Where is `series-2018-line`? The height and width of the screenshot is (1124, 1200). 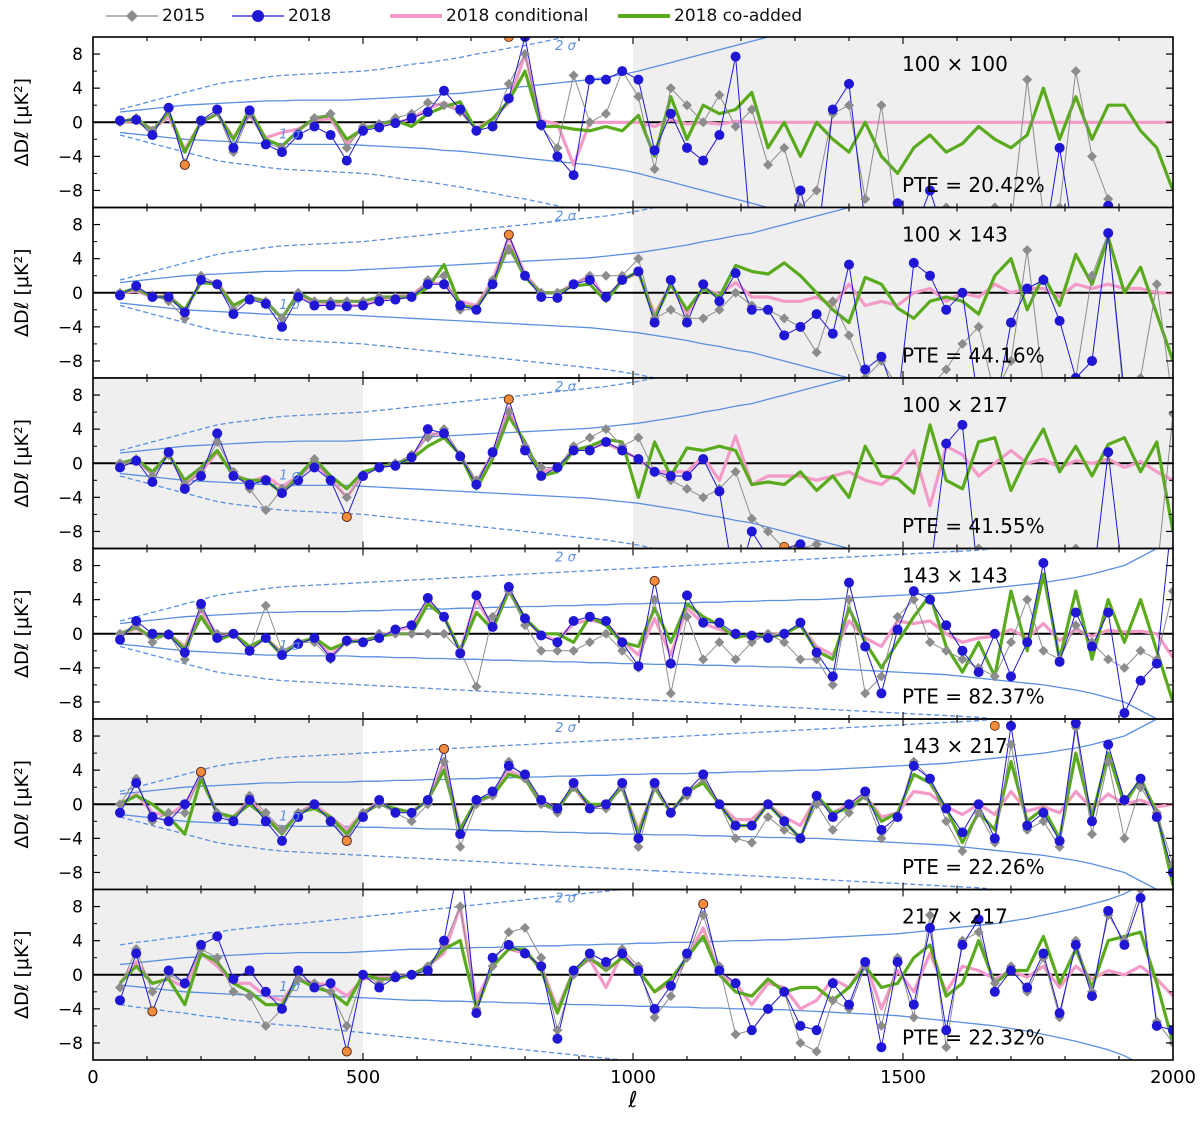 series-2018-line is located at coordinates (621, 305).